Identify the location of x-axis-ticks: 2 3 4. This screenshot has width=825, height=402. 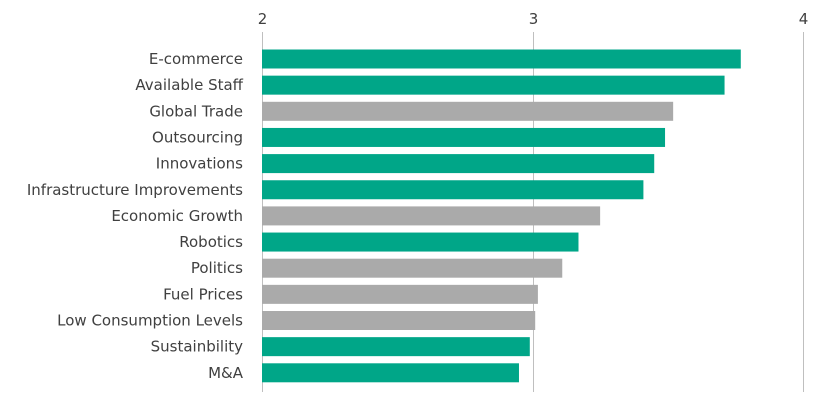
(533, 19).